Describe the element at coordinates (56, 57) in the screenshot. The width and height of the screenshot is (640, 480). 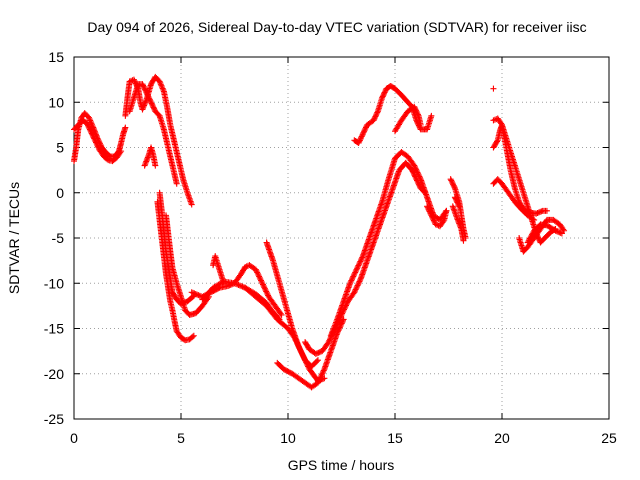
I see `y-tick-label: 15` at that location.